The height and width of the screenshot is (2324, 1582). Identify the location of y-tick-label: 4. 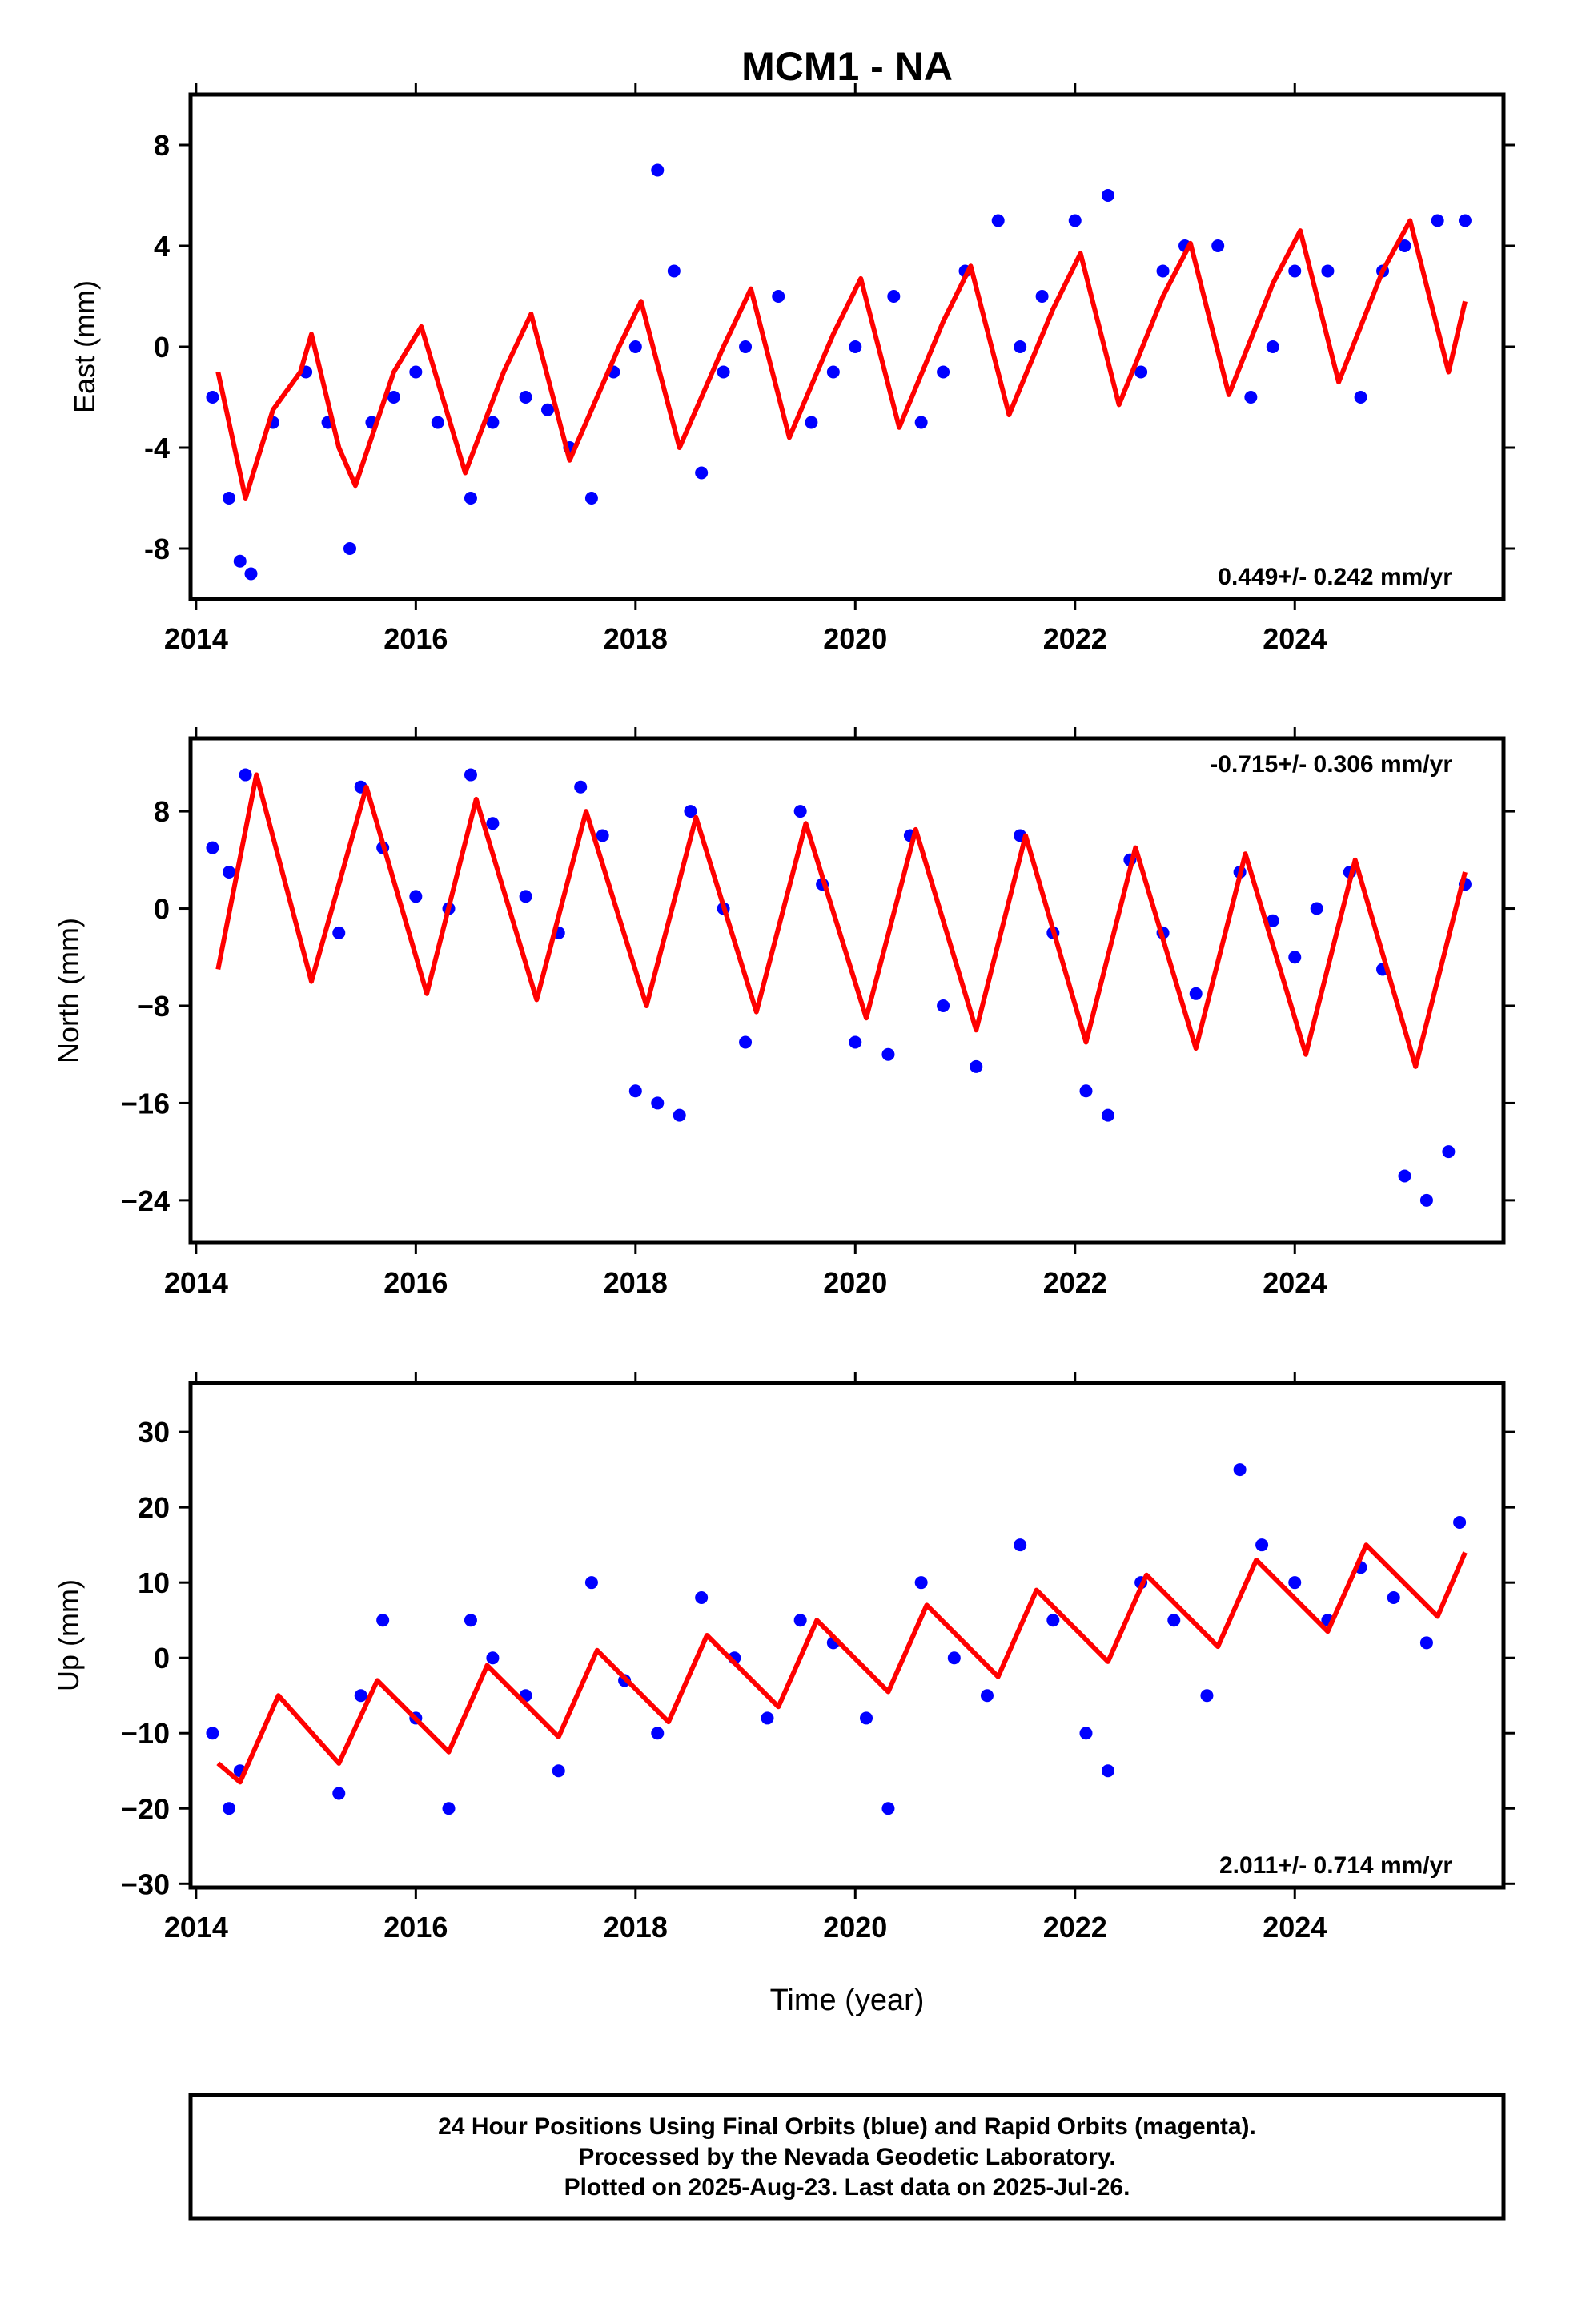
(162, 246).